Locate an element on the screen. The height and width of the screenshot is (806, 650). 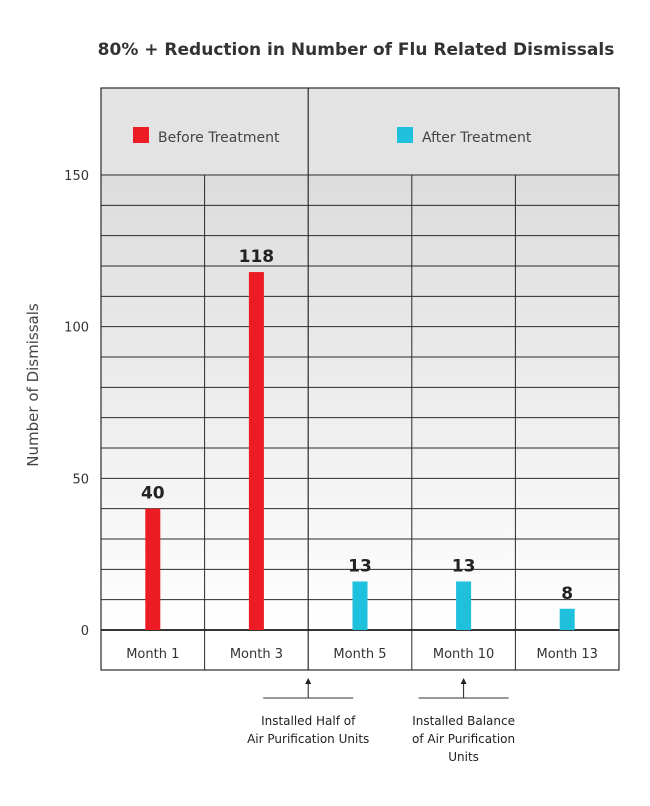
legend-swatch-after-treatment is located at coordinates (405, 135).